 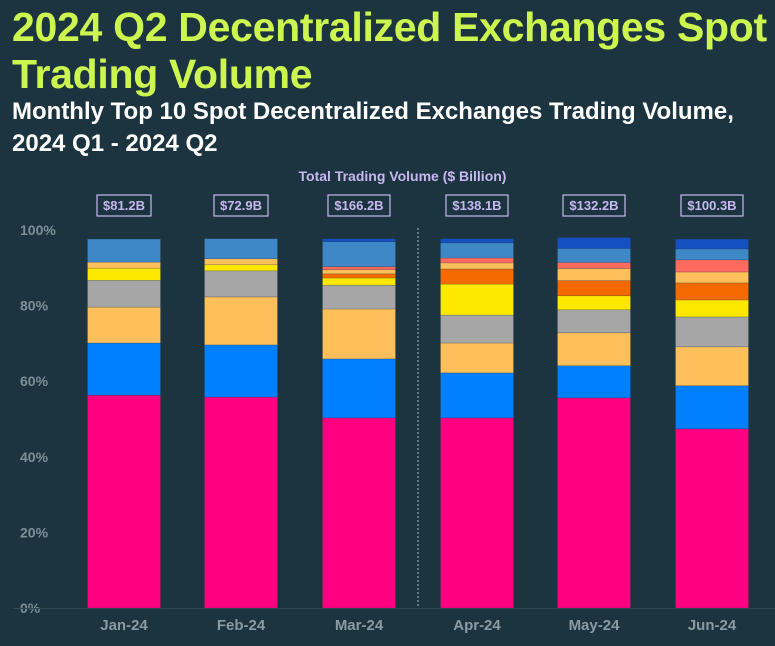 I want to click on x-tick-label: Jan-24, so click(x=124, y=625).